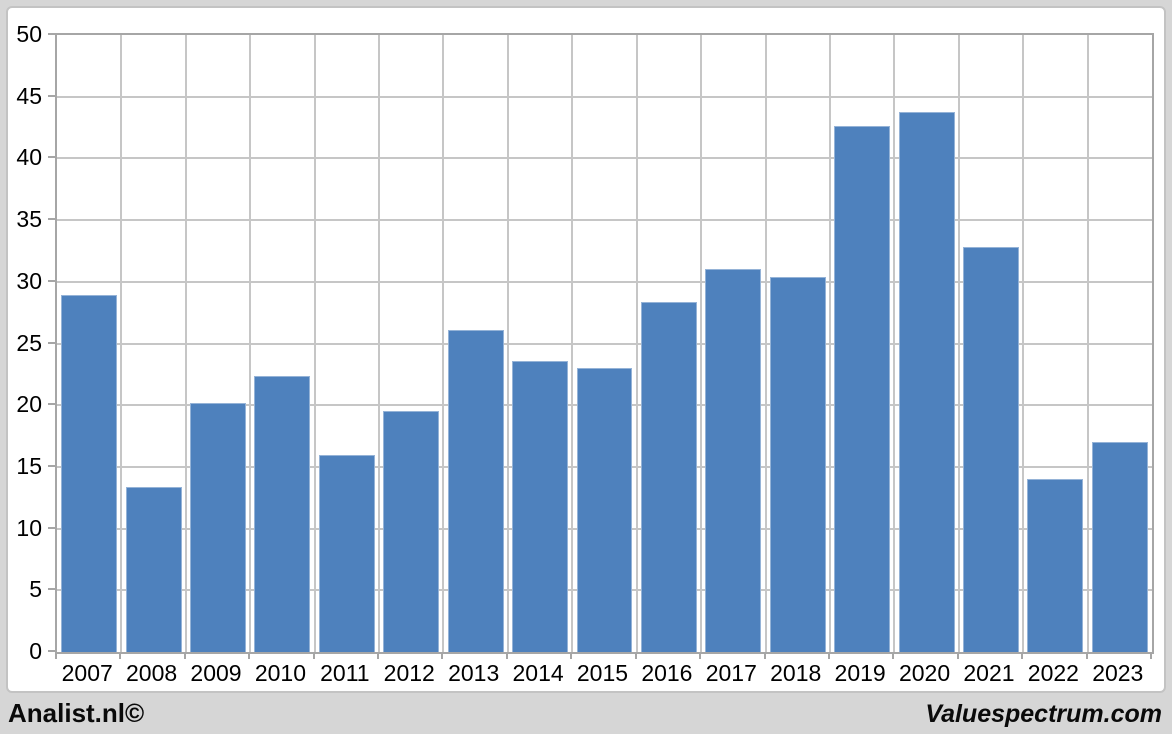  What do you see at coordinates (586, 713) in the screenshot?
I see `footer-bar: Analist.nl© Valuespectrum.com` at bounding box center [586, 713].